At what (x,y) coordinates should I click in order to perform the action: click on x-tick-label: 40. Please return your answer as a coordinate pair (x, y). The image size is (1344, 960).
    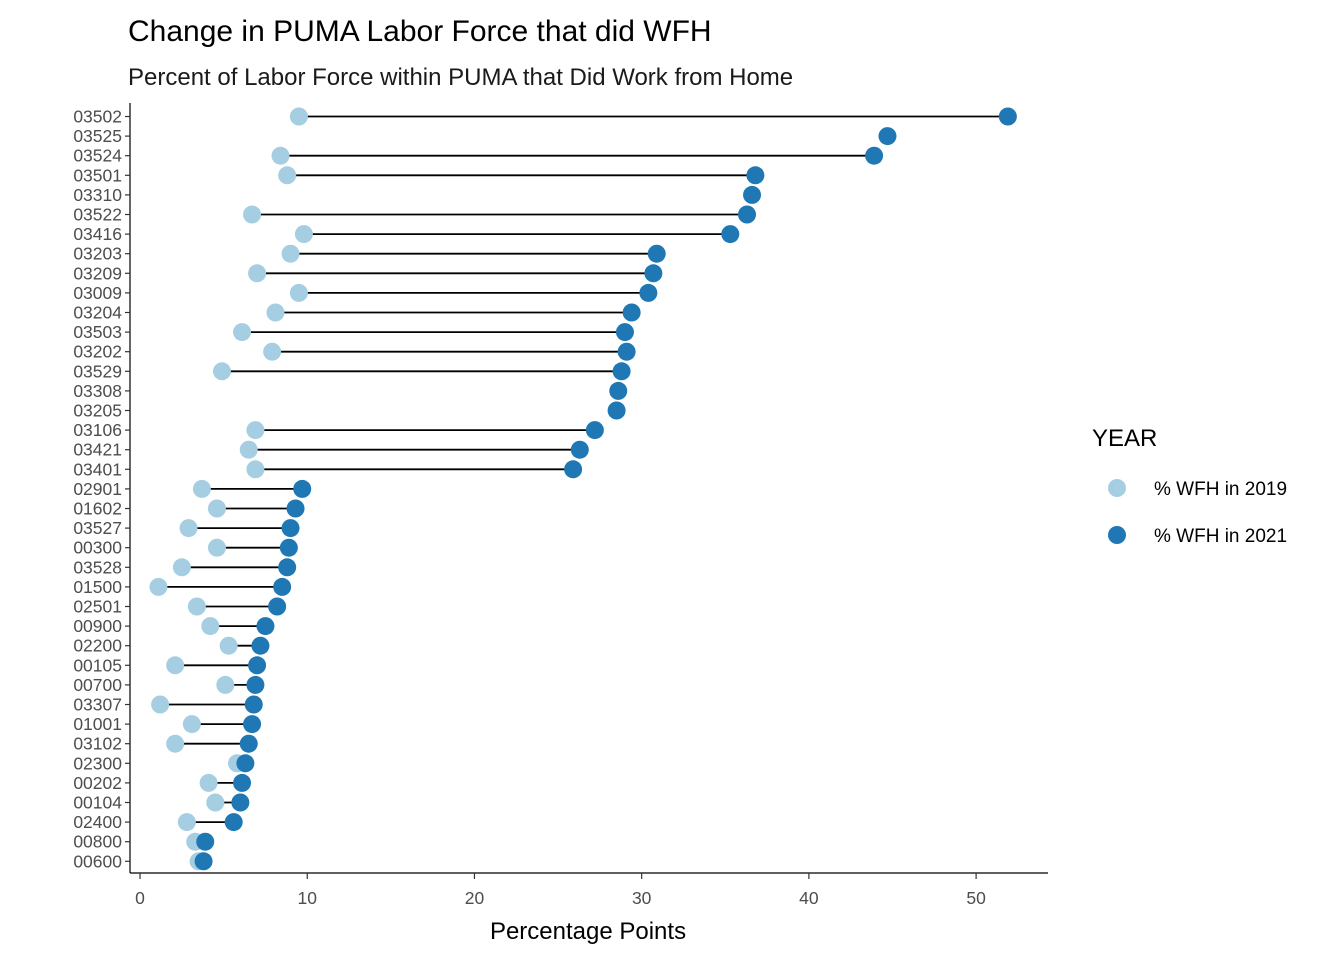
    Looking at the image, I should click on (809, 898).